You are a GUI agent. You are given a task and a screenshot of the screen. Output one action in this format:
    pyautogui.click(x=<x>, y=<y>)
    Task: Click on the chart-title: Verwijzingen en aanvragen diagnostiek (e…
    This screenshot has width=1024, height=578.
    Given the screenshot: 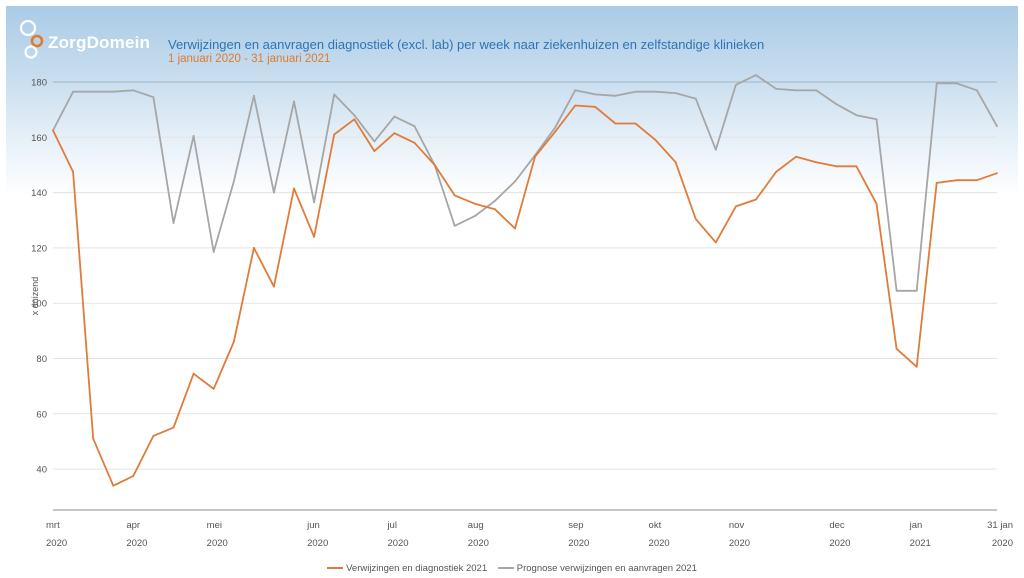 What is the action you would take?
    pyautogui.click(x=466, y=44)
    